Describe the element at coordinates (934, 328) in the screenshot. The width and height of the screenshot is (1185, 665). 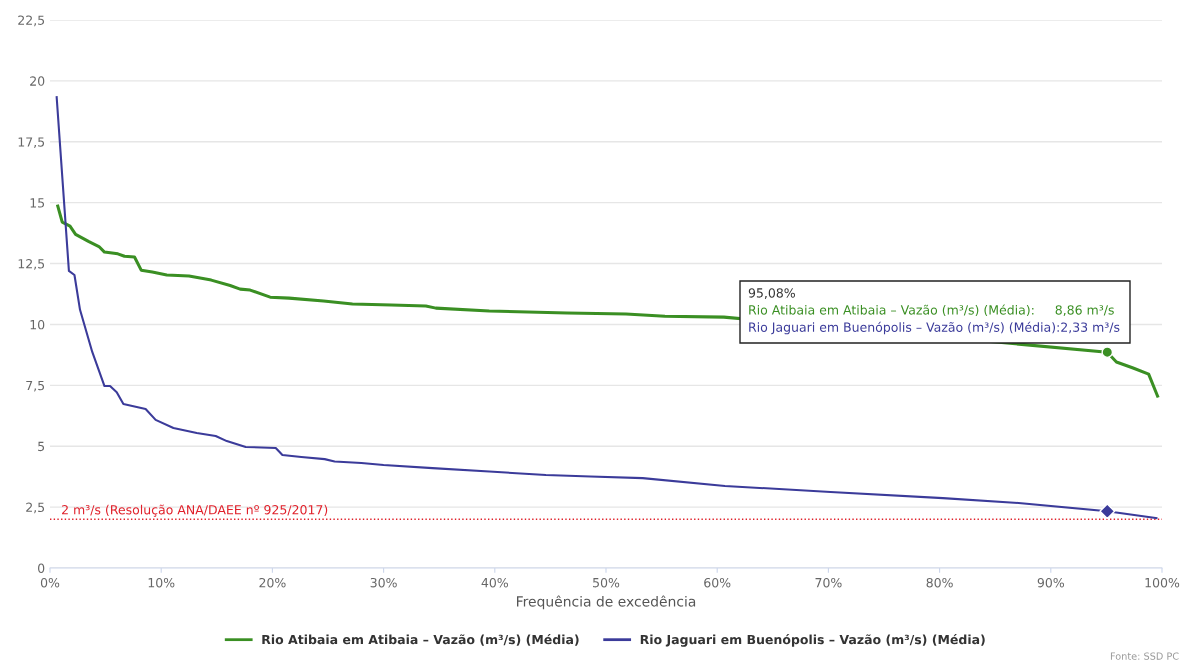
I see `annotation: Rio Jaguari em Buenópolis – Vazão (m³/s) (Média):2,33 m³/s` at that location.